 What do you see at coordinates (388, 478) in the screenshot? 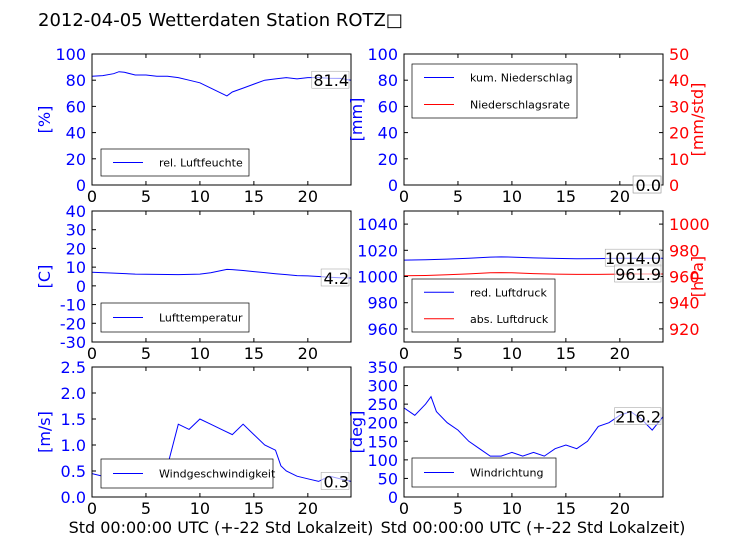
I see `y-tick-label: 50` at bounding box center [388, 478].